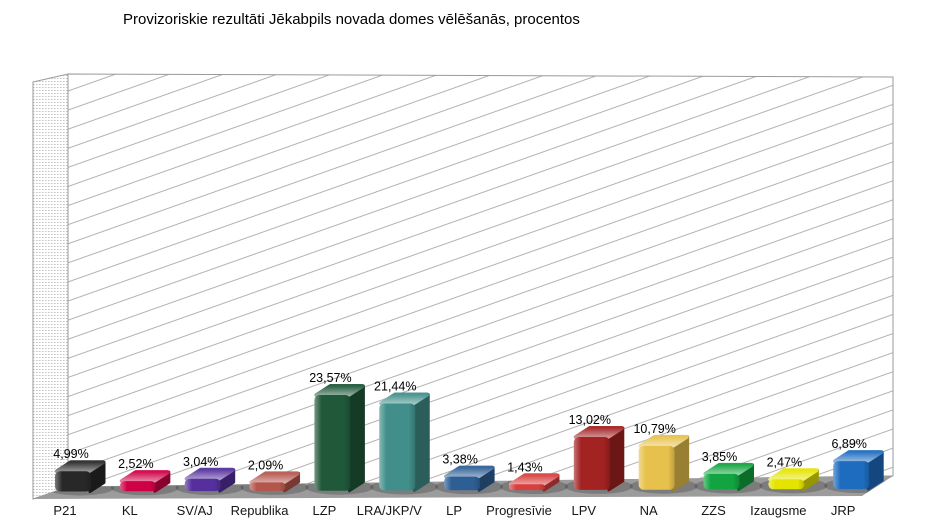 This screenshot has width=942, height=531. I want to click on category-label: LP, so click(454, 510).